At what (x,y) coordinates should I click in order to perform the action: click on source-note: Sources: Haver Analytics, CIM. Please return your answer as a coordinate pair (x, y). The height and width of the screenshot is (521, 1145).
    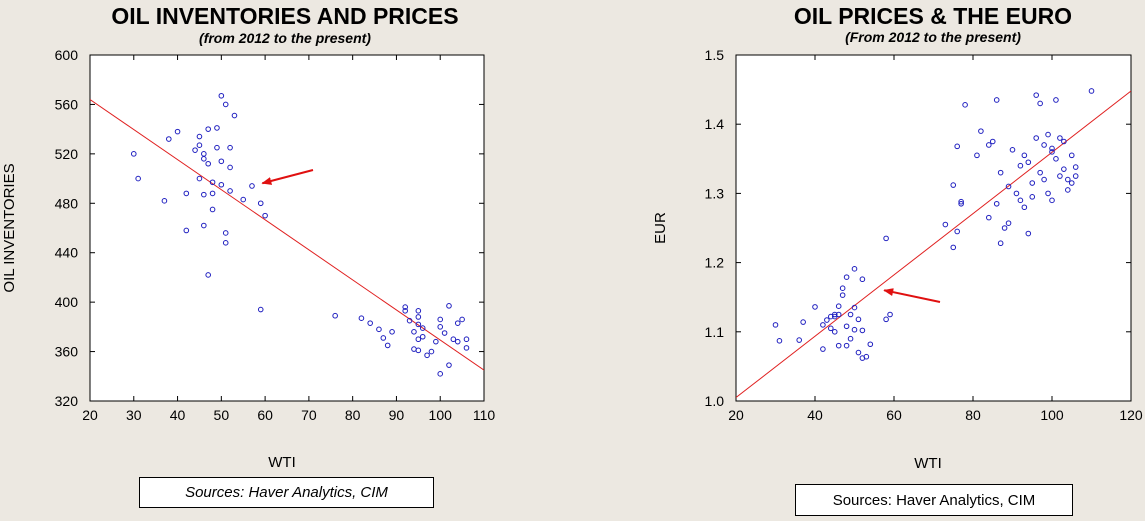
    Looking at the image, I should click on (286, 492).